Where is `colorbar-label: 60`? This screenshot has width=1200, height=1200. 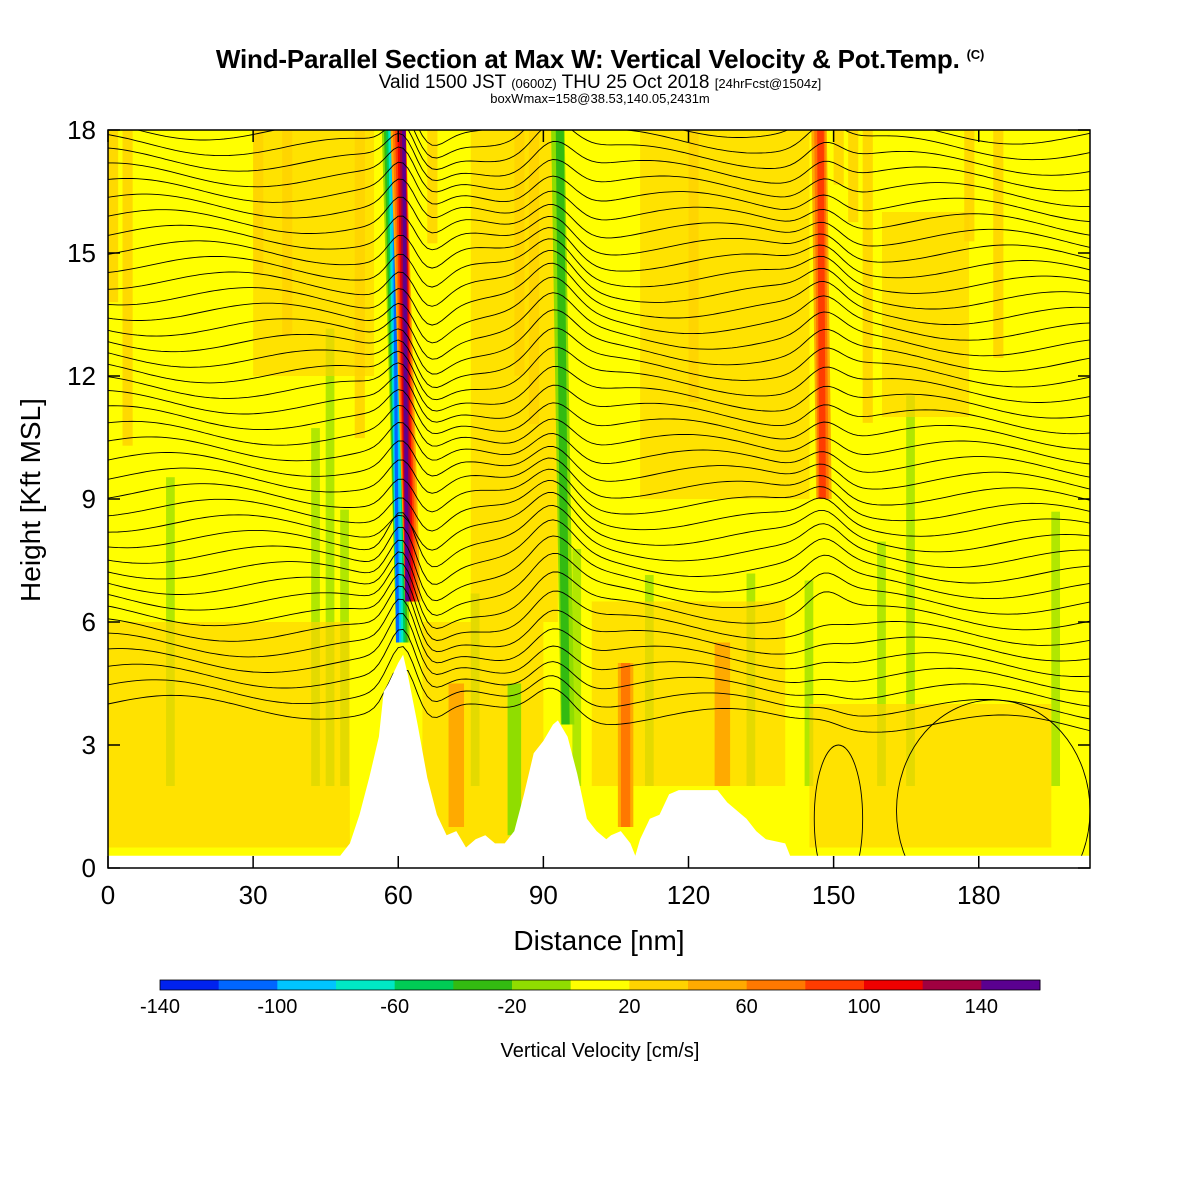 colorbar-label: 60 is located at coordinates (747, 1007).